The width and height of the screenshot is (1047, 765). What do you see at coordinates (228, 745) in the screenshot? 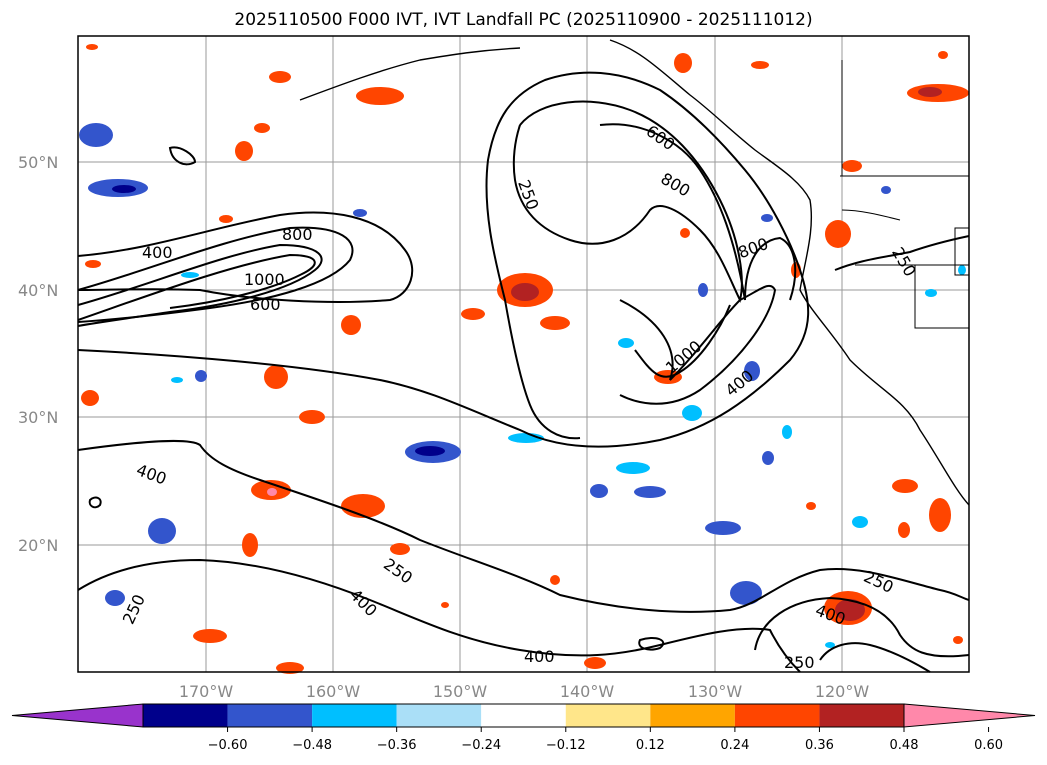
I see `colorbar-tick-label: −0.60` at bounding box center [228, 745].